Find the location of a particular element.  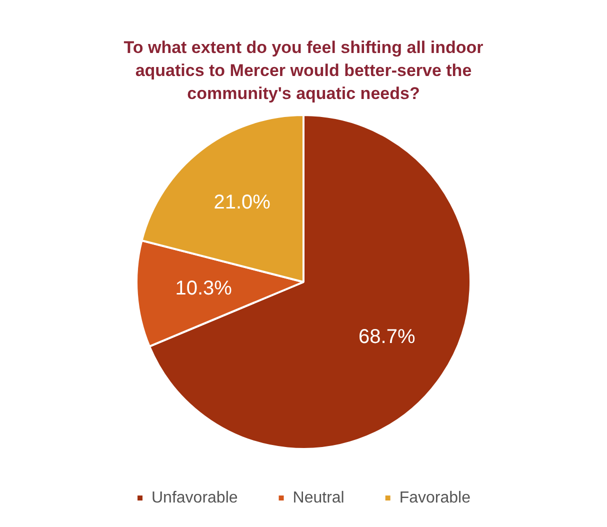

data-label: 10.3% is located at coordinates (203, 289).